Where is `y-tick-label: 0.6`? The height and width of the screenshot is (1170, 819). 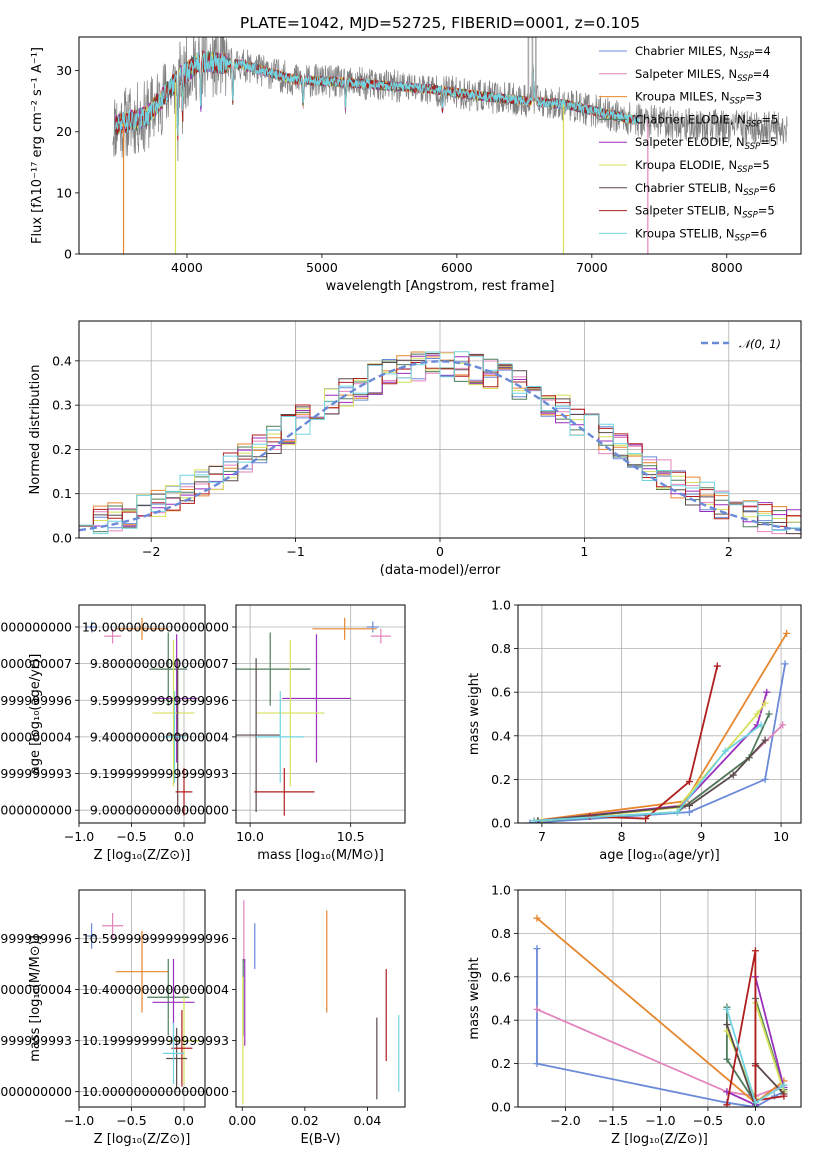
y-tick-label: 0.6 is located at coordinates (501, 976).